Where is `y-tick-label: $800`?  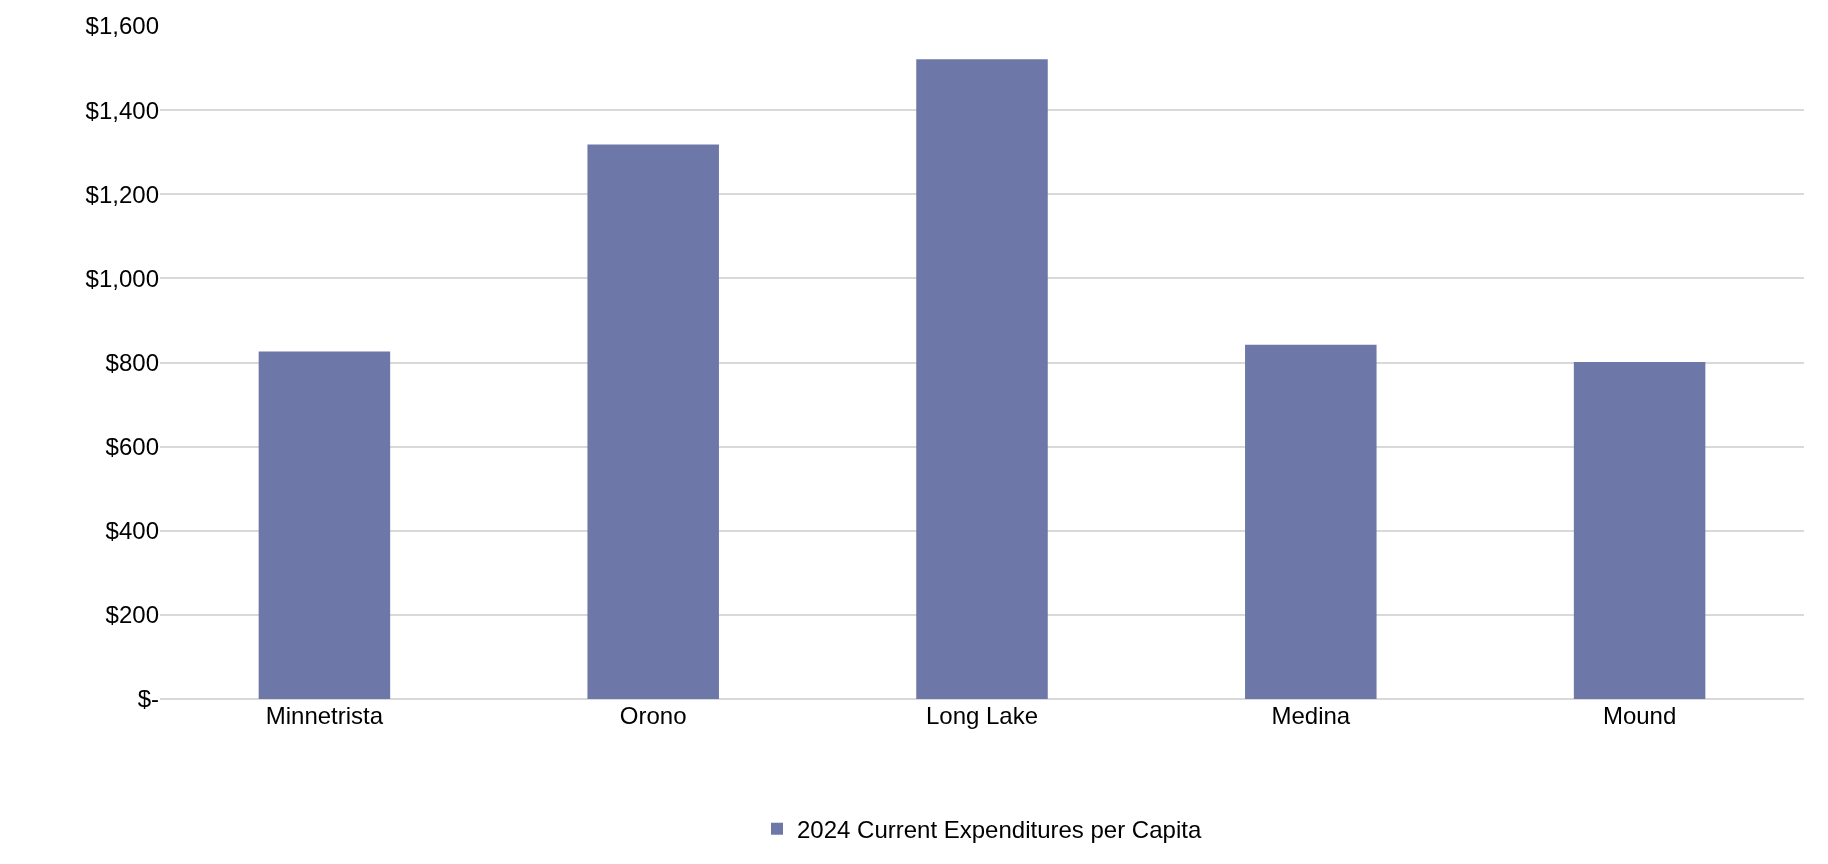
y-tick-label: $800 is located at coordinates (132, 362).